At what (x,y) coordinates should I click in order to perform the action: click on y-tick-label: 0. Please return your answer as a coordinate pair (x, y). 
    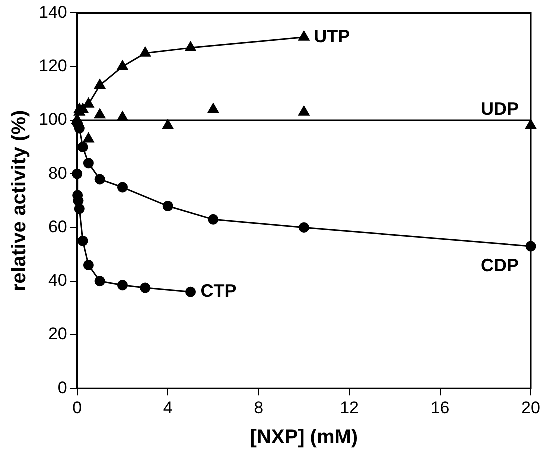
    Looking at the image, I should click on (63, 388).